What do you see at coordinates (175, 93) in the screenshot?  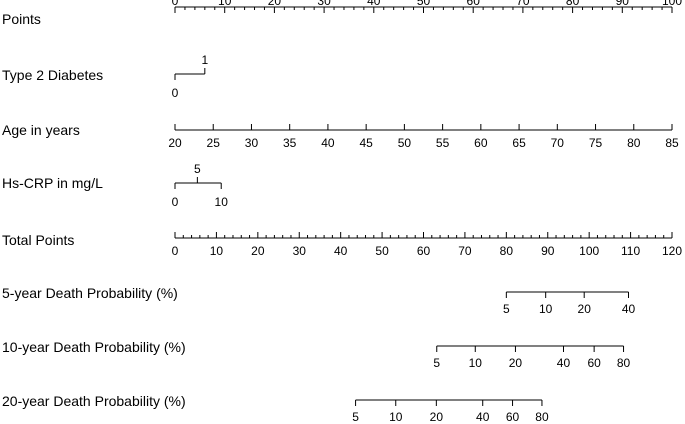 I see `diabetes-tick-label: 0` at bounding box center [175, 93].